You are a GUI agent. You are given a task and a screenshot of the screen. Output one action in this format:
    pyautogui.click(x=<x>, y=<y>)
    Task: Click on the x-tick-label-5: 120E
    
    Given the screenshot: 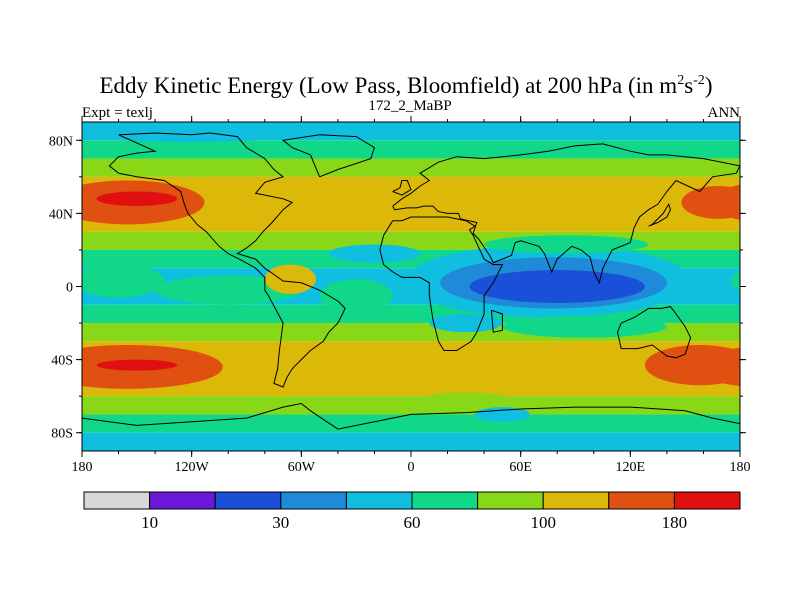 What is the action you would take?
    pyautogui.click(x=631, y=467)
    